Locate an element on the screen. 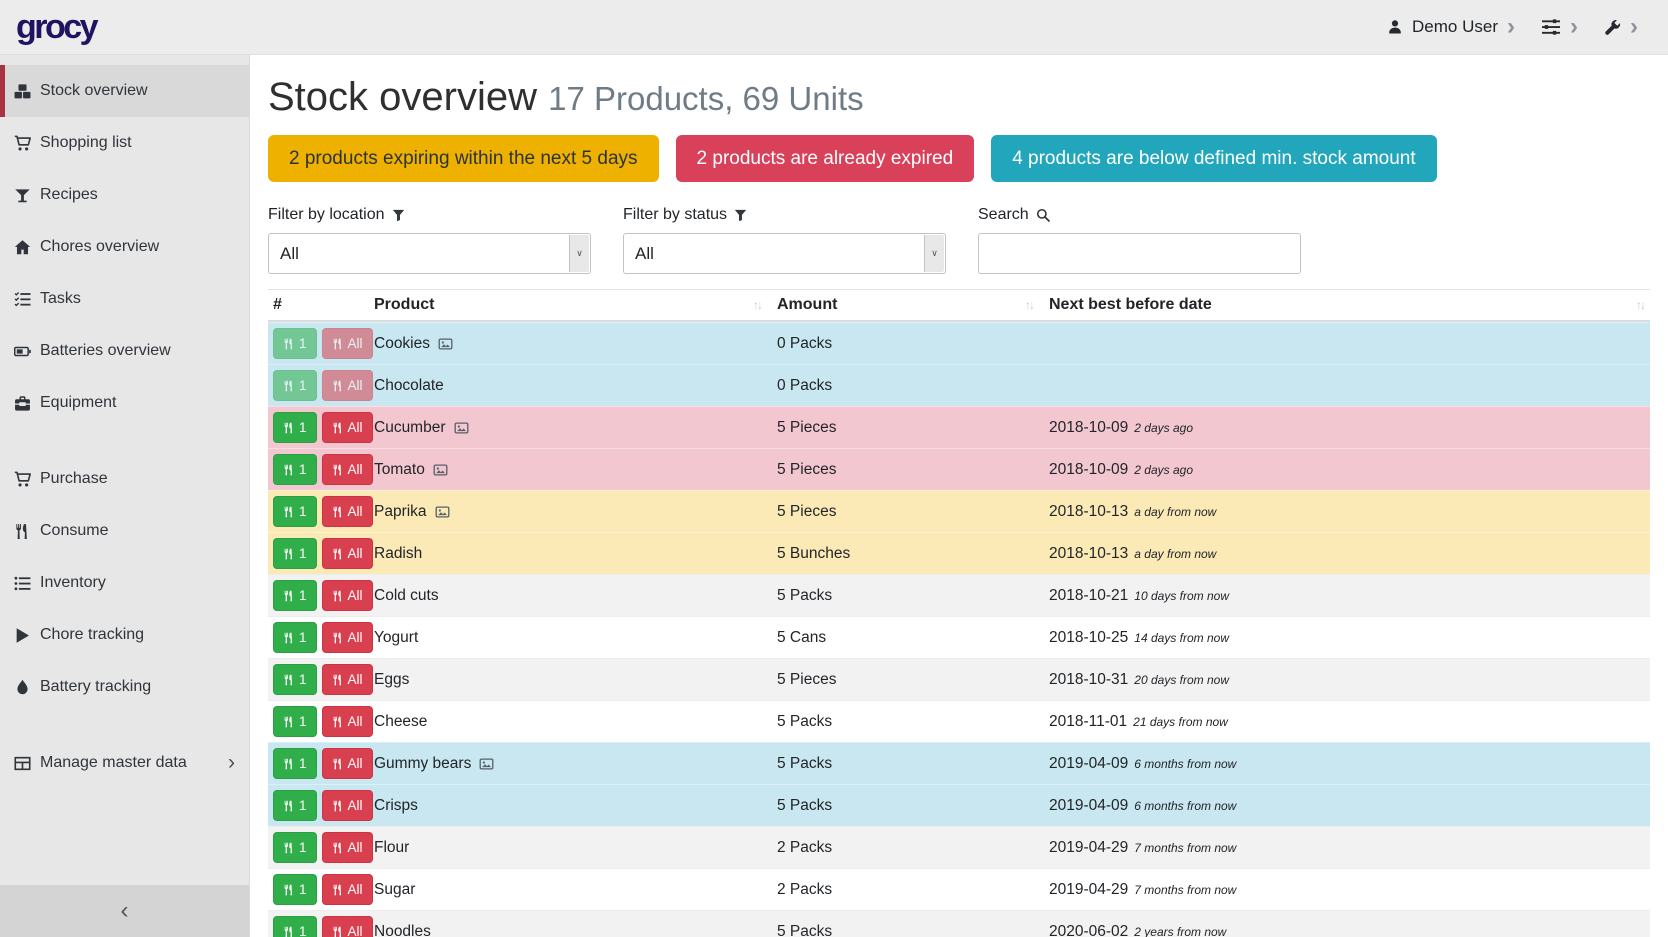 The height and width of the screenshot is (937, 1668). best-before-date: 2018-10-25 is located at coordinates (1089, 637).